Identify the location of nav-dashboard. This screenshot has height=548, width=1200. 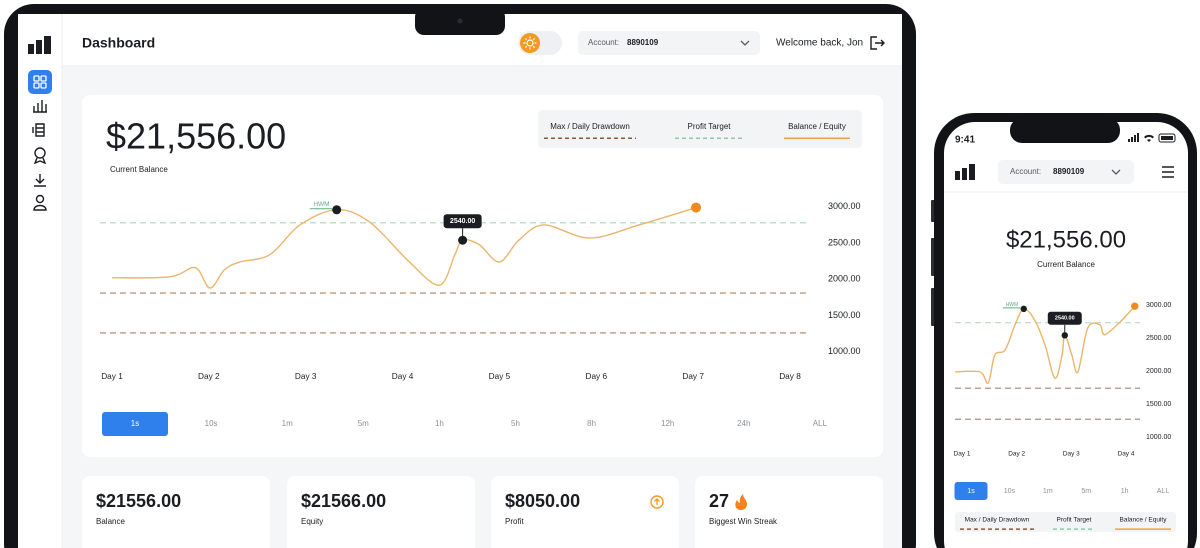
(40, 82).